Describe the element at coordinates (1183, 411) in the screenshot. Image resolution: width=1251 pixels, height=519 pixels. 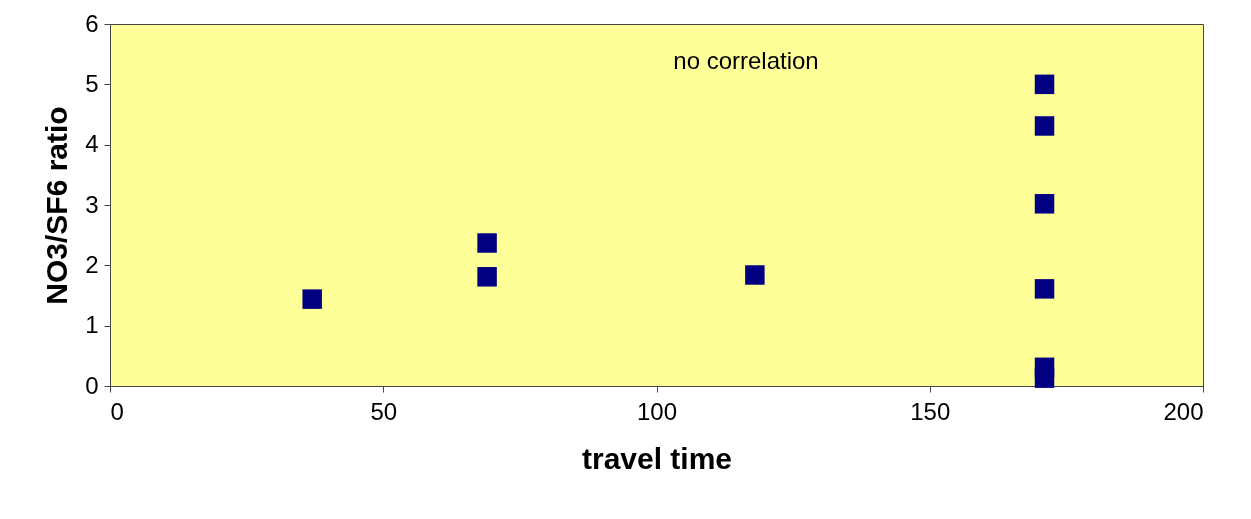
I see `x-tick-label: 200` at that location.